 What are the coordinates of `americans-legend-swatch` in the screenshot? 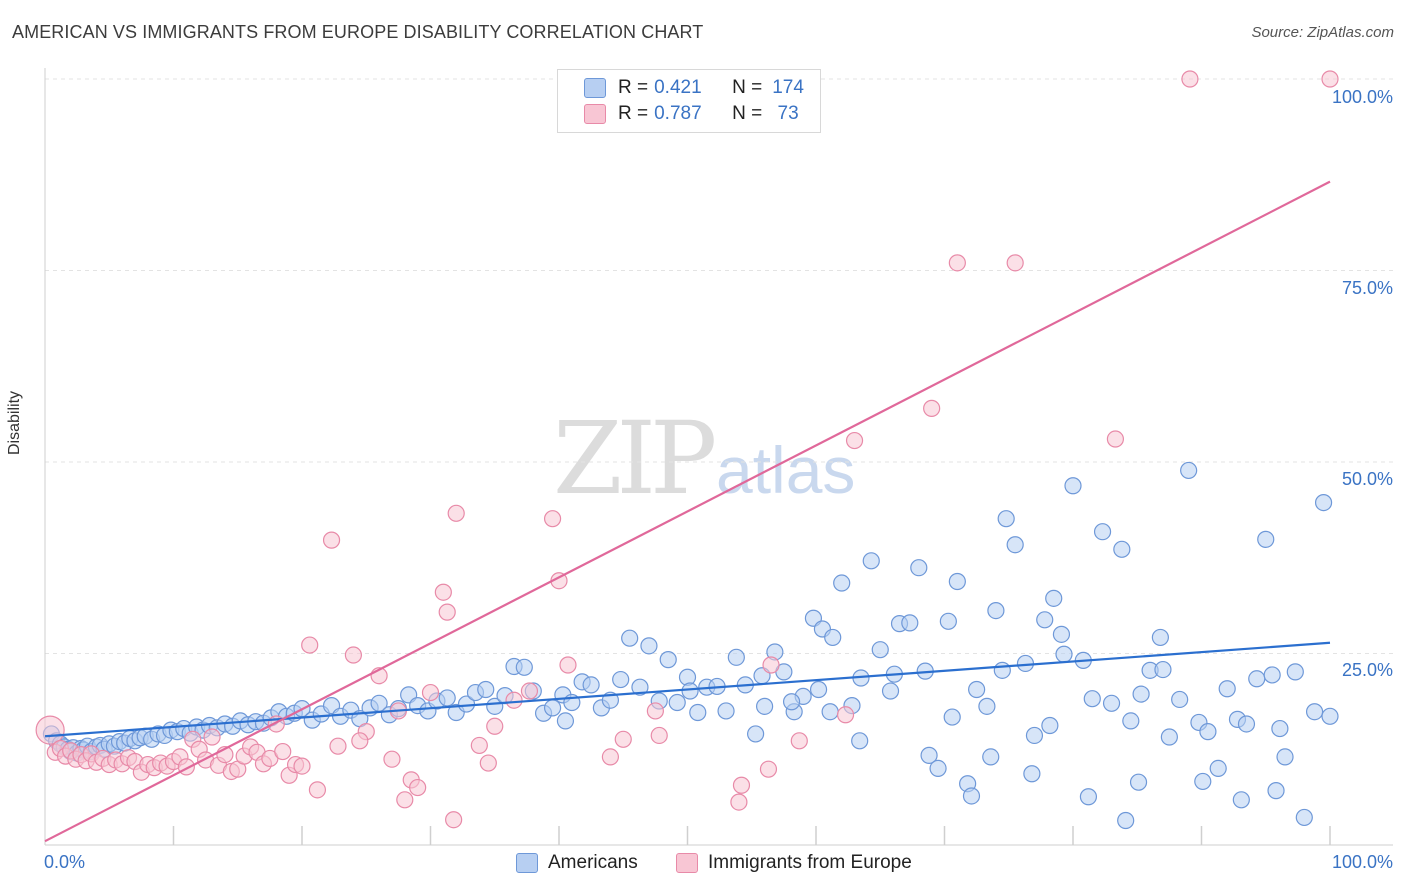 It's located at (527, 863).